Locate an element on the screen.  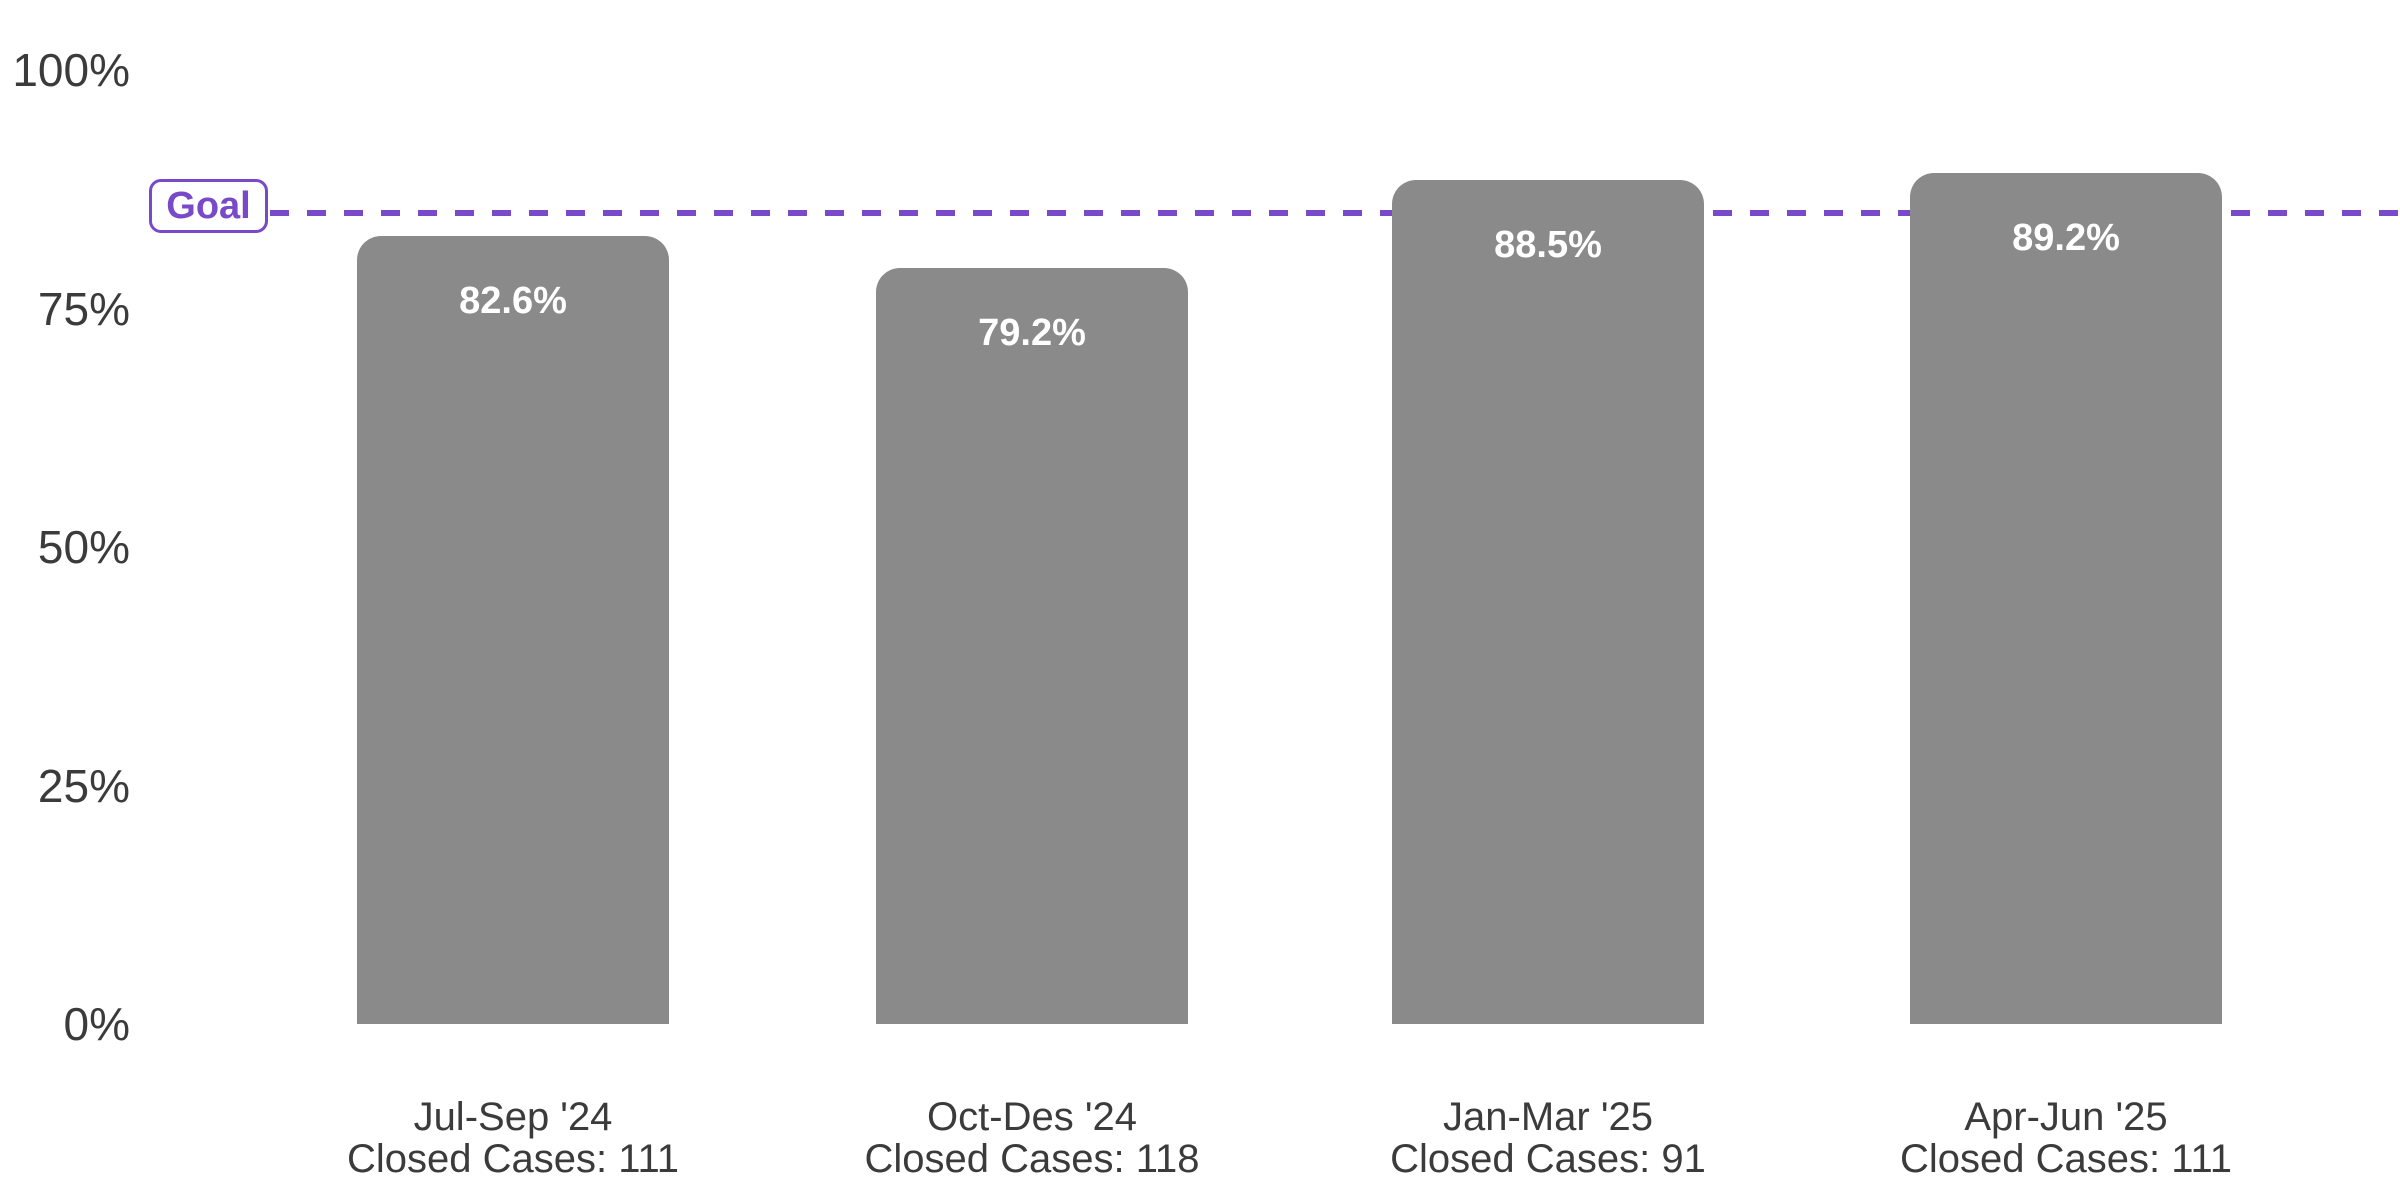
y-axis-tick-75: 75% is located at coordinates (83, 309).